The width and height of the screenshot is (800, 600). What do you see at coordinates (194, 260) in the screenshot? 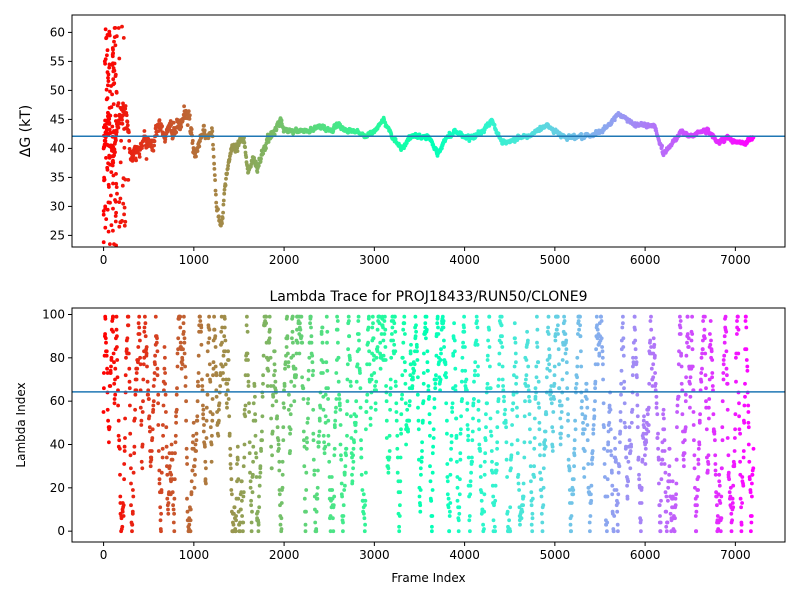
I see `x-tick-label: 1000` at bounding box center [194, 260].